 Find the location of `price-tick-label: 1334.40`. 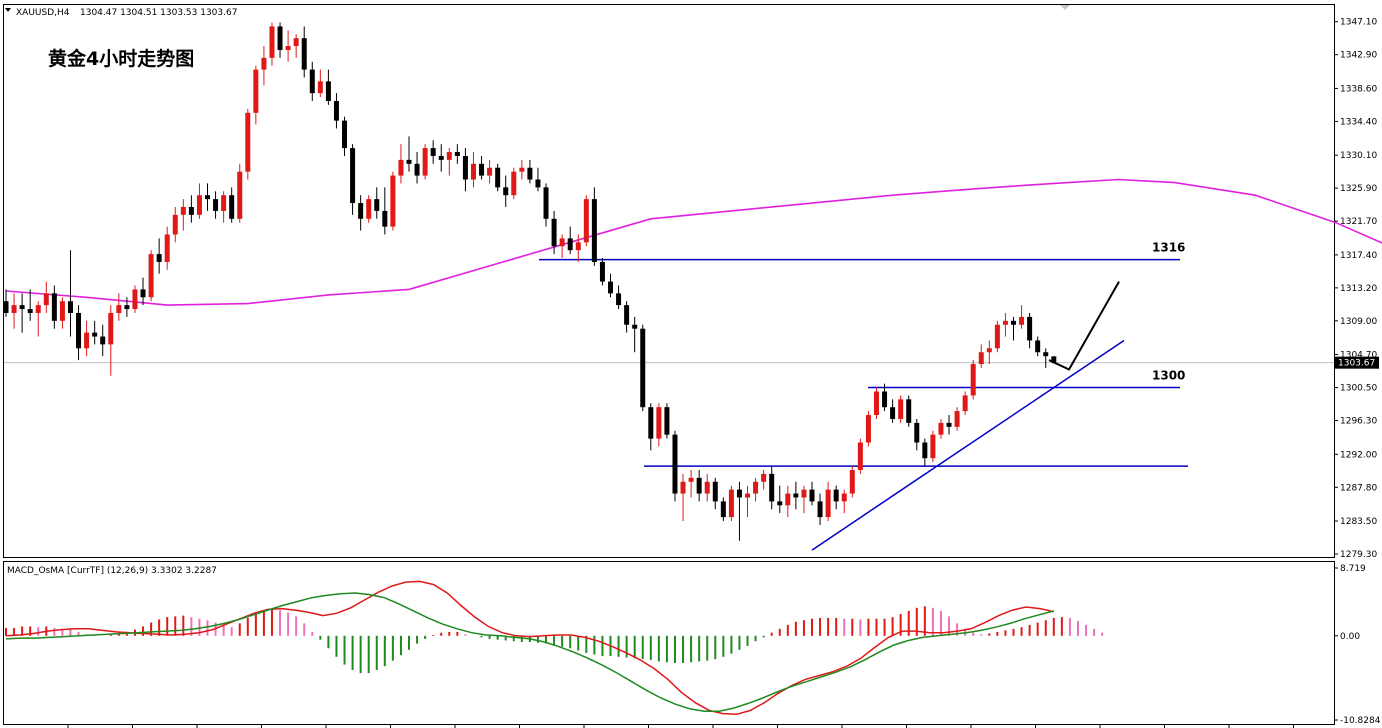

price-tick-label: 1334.40 is located at coordinates (1358, 122).